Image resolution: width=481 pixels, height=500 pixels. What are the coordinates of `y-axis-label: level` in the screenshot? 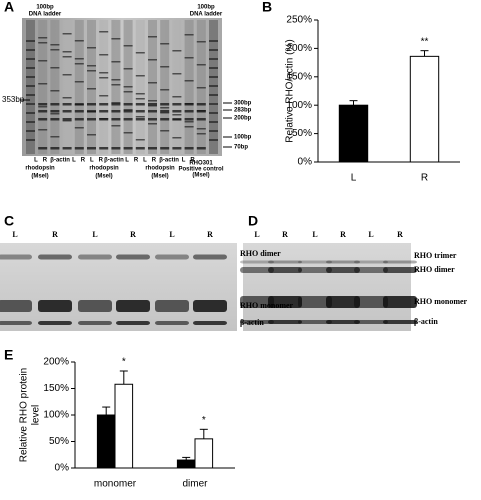 It's located at (36, 415).